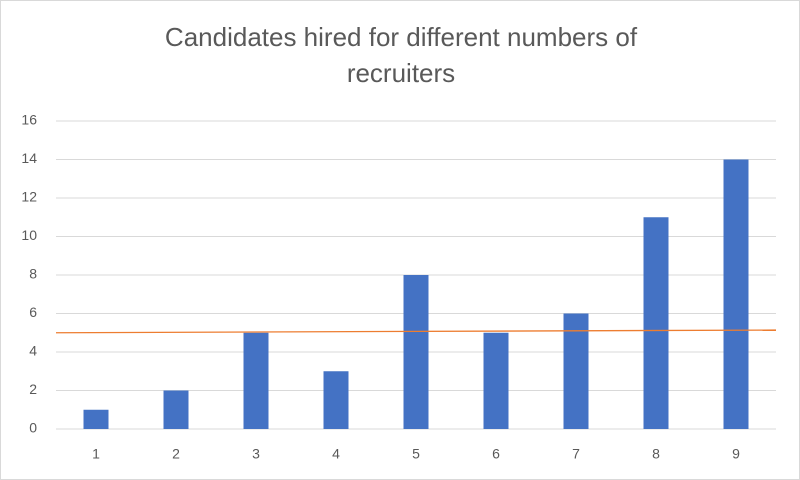 This screenshot has height=480, width=800. Describe the element at coordinates (576, 454) in the screenshot. I see `x-tick-label: 7` at that location.